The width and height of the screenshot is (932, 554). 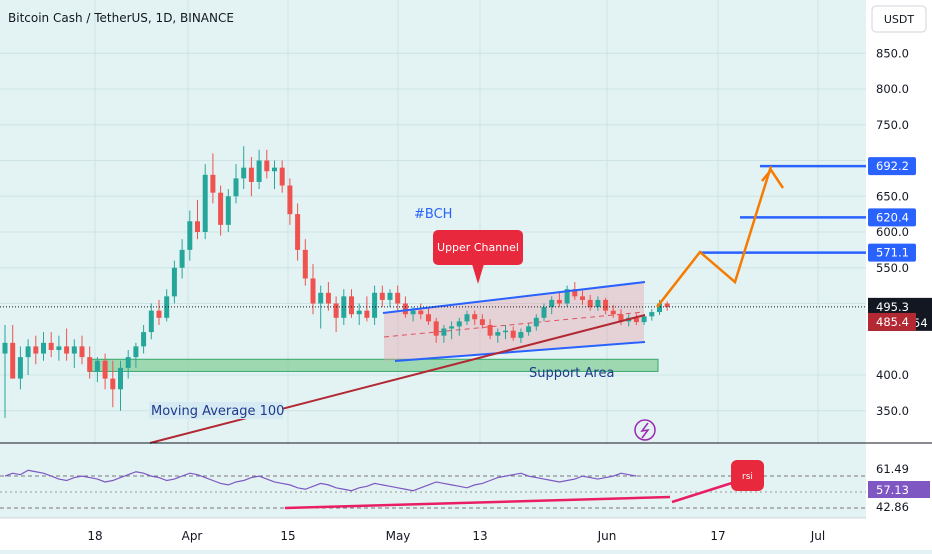 I want to click on price-axis-background, so click(x=899, y=275).